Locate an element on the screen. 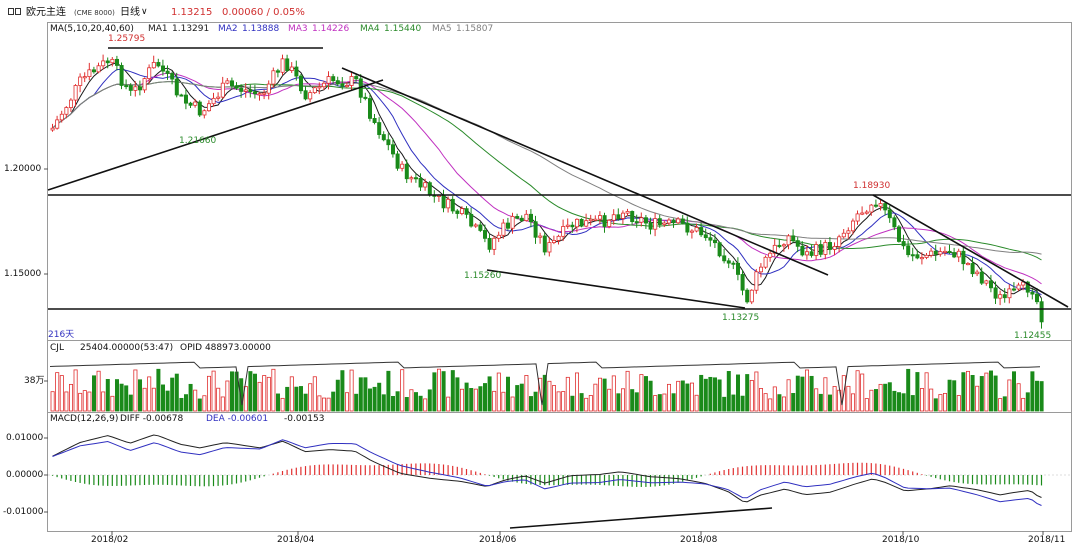 This screenshot has height=554, width=1080. ma5-value: 1.15807 is located at coordinates (475, 29).